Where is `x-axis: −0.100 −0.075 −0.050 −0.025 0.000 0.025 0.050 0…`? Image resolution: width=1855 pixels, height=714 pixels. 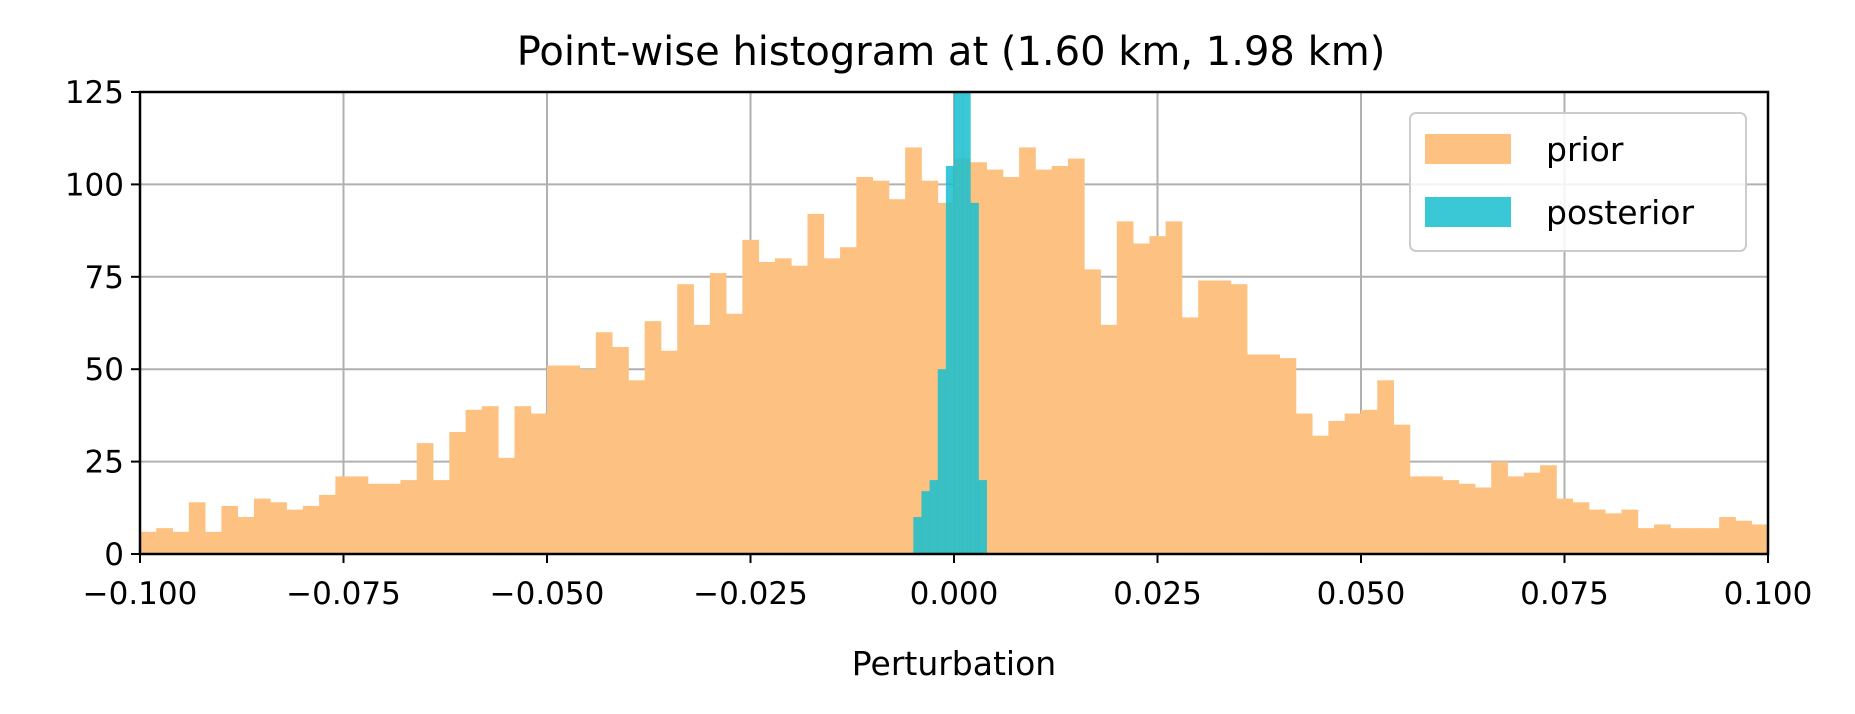 x-axis: −0.100 −0.075 −0.050 −0.025 0.000 0.025 0.050 0… is located at coordinates (948, 583).